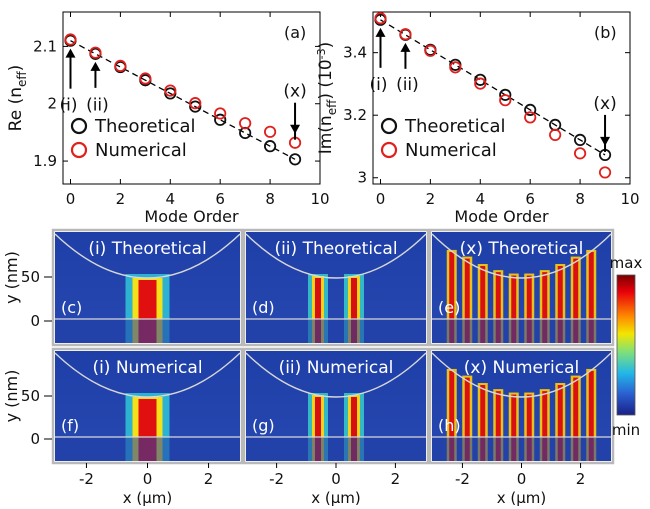 This screenshot has width=650, height=509. I want to click on y-axis-label: Im(neff) (10-3), so click(327, 98).